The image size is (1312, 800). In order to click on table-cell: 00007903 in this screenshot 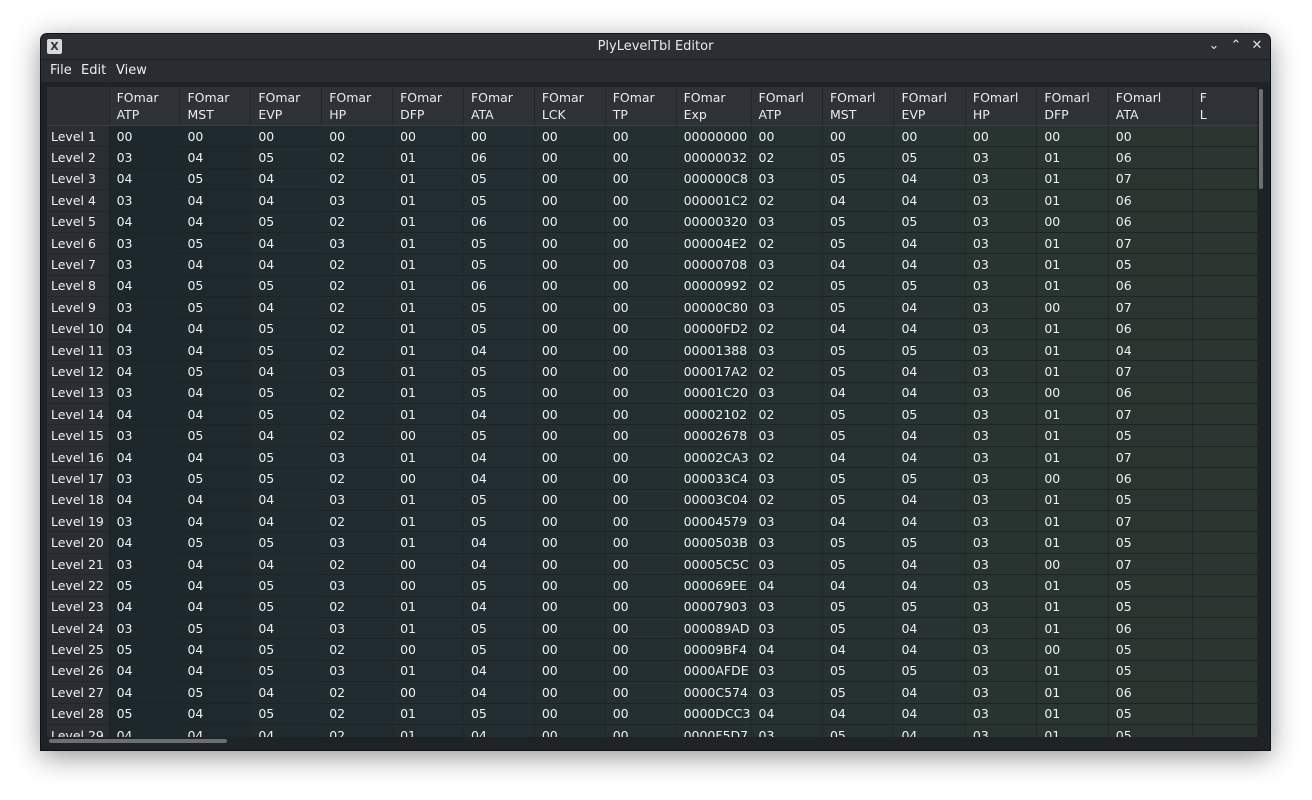, I will do `click(714, 607)`.